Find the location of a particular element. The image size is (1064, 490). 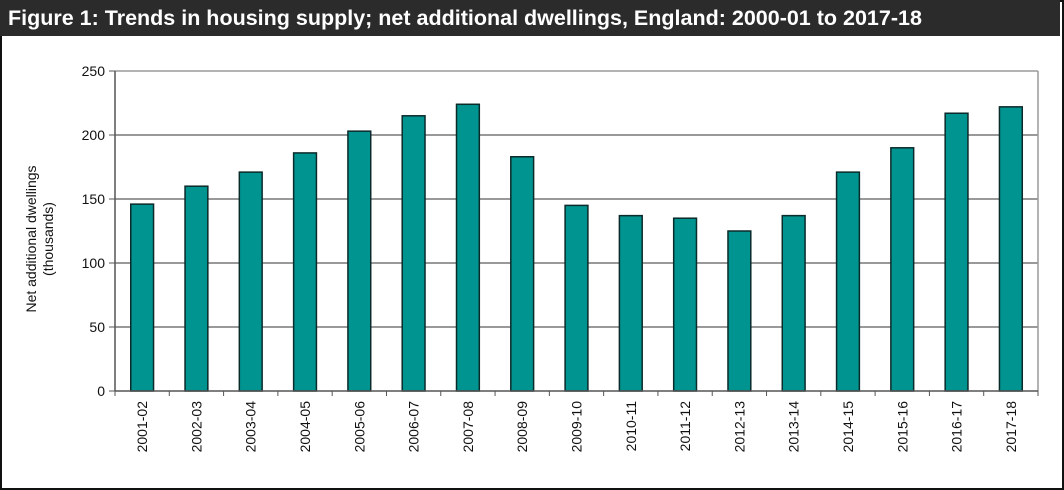

x-tick-label: 2012-13 is located at coordinates (739, 427).